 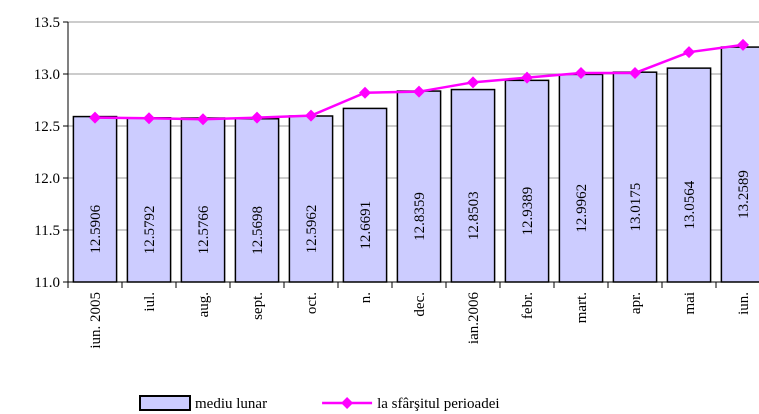 I want to click on x-tick-label: febr., so click(x=528, y=305).